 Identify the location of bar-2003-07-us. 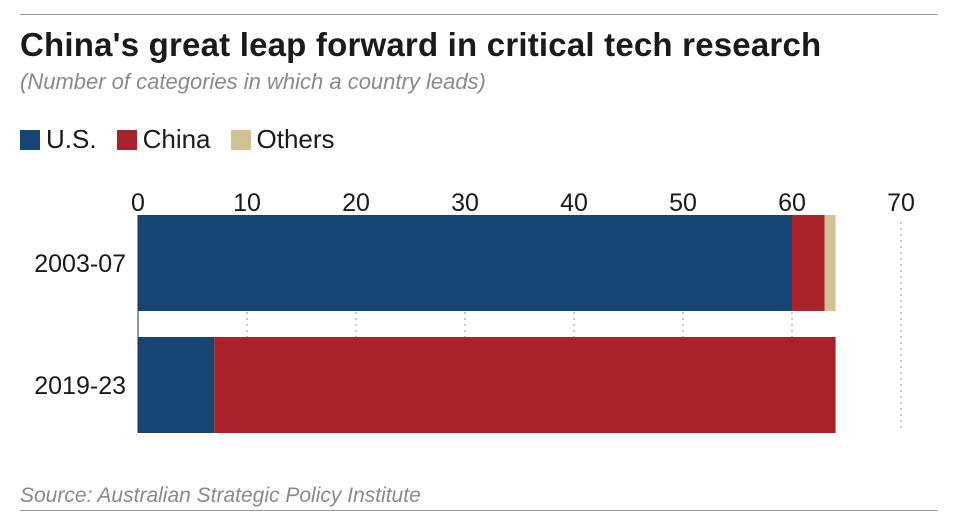
(465, 263).